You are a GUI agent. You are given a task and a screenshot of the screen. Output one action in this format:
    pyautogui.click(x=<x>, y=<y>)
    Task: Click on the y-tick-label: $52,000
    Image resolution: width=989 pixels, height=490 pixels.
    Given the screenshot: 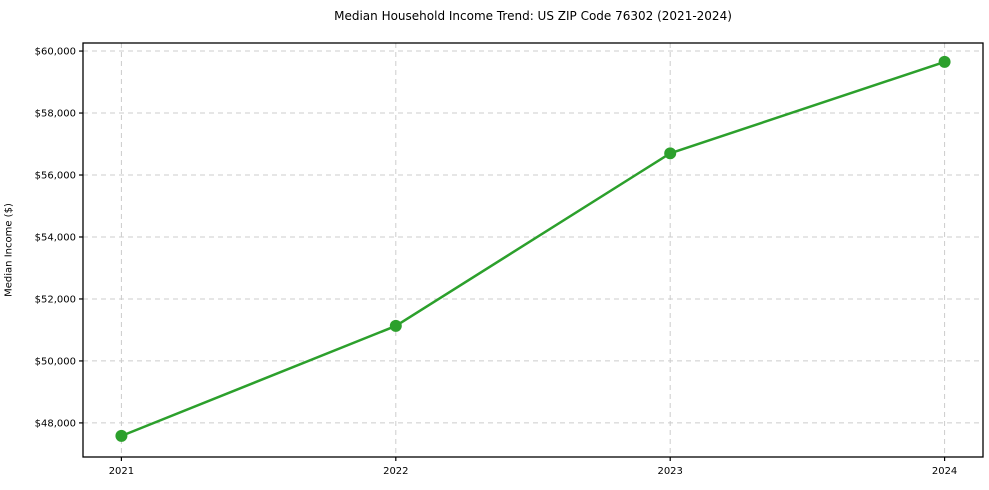 What is the action you would take?
    pyautogui.click(x=55, y=299)
    